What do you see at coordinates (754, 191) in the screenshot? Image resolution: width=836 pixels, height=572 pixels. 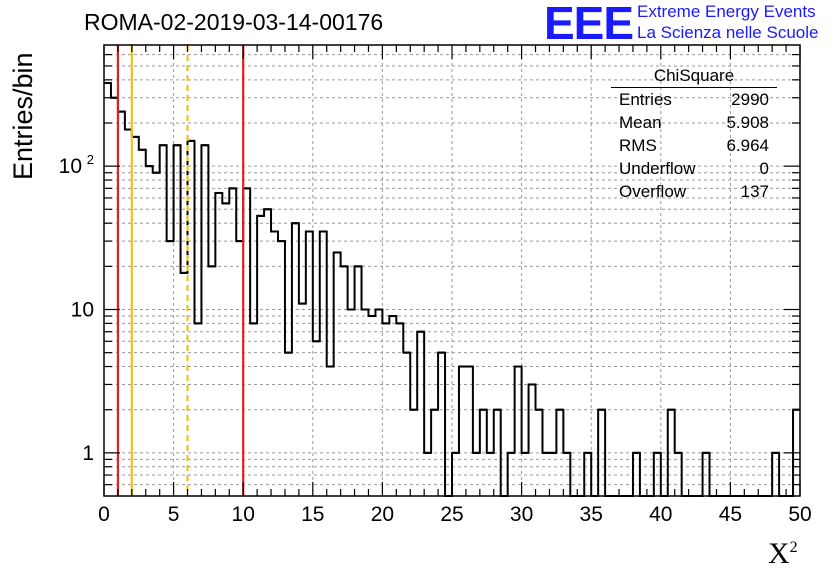 I see `stats-value: 137` at bounding box center [754, 191].